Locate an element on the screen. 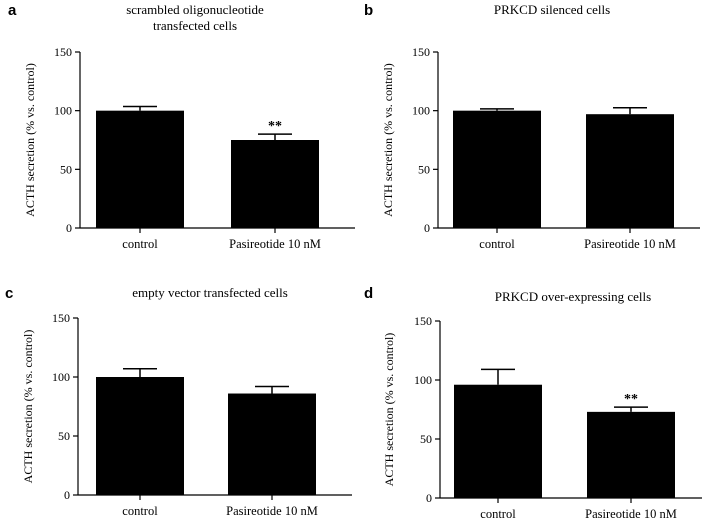 The image size is (706, 527). panel-label: a is located at coordinates (12, 10).